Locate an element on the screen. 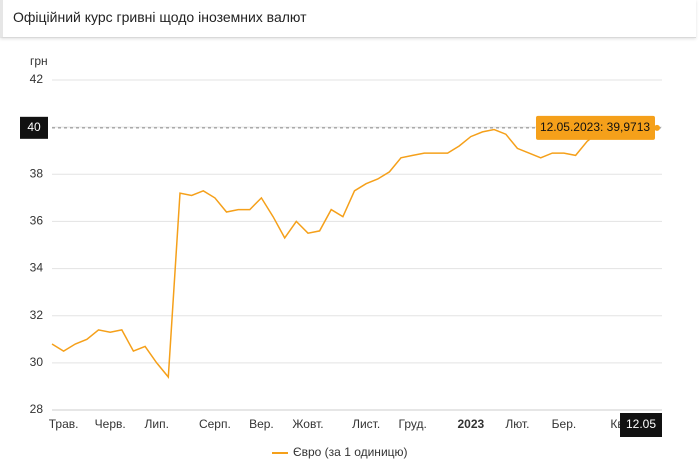  crosshair-y-box is located at coordinates (34, 127).